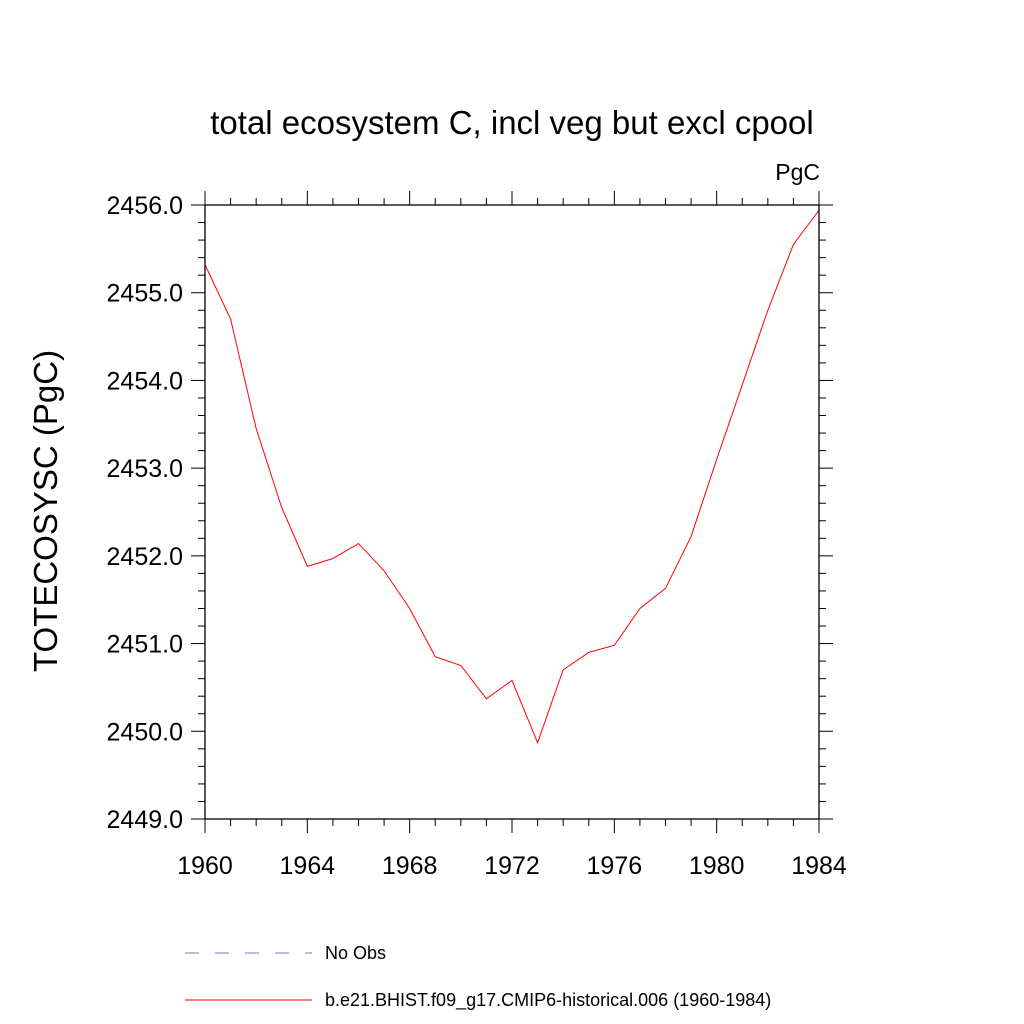 The width and height of the screenshot is (1024, 1024). Describe the element at coordinates (615, 866) in the screenshot. I see `x-tick-label: 1976` at that location.